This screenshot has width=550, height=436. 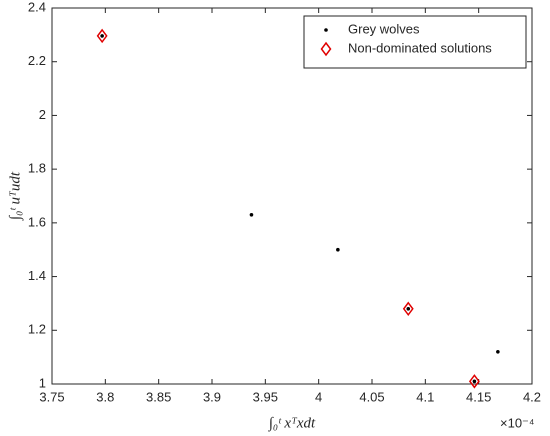 What do you see at coordinates (420, 47) in the screenshot?
I see `legend-label: Non-dominated solutions` at bounding box center [420, 47].